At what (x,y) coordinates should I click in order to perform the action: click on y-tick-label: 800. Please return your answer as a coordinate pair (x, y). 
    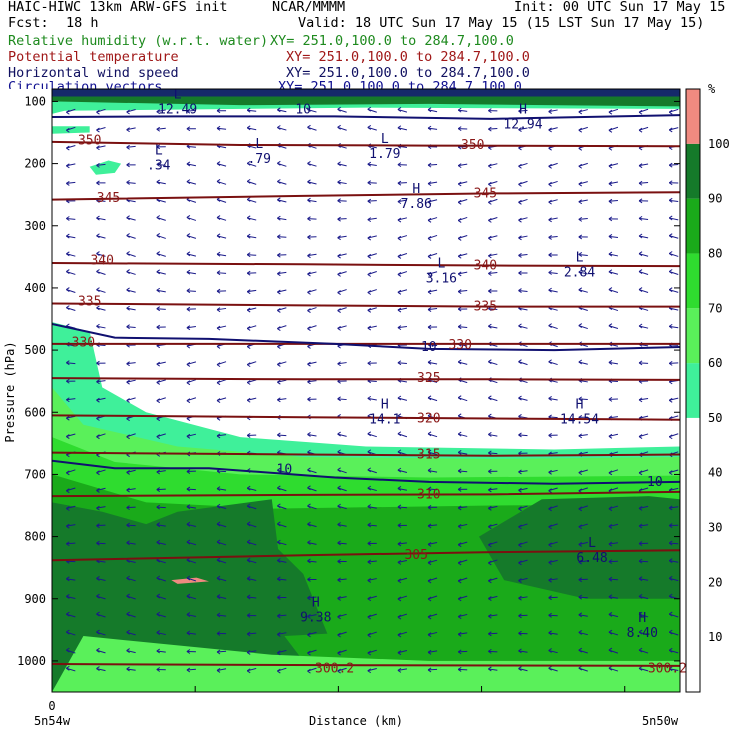
    Looking at the image, I should click on (35, 537).